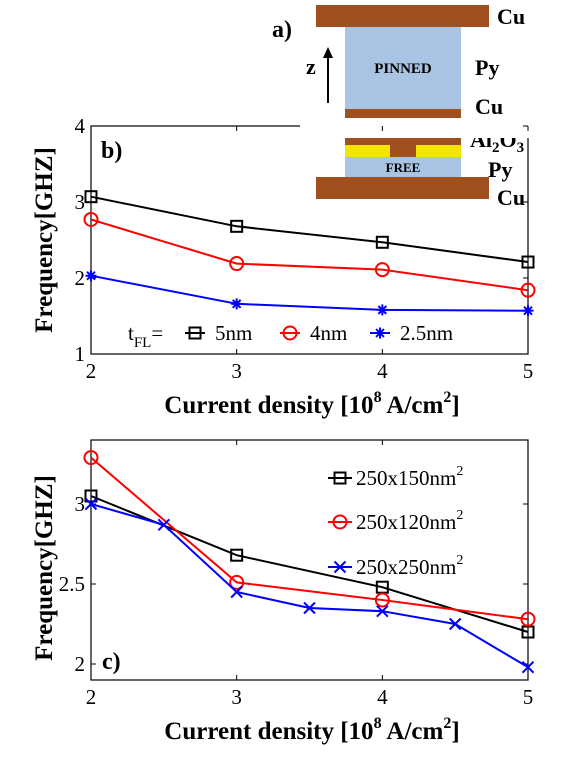 The width and height of the screenshot is (567, 758). I want to click on free-label: FREE, so click(403, 167).